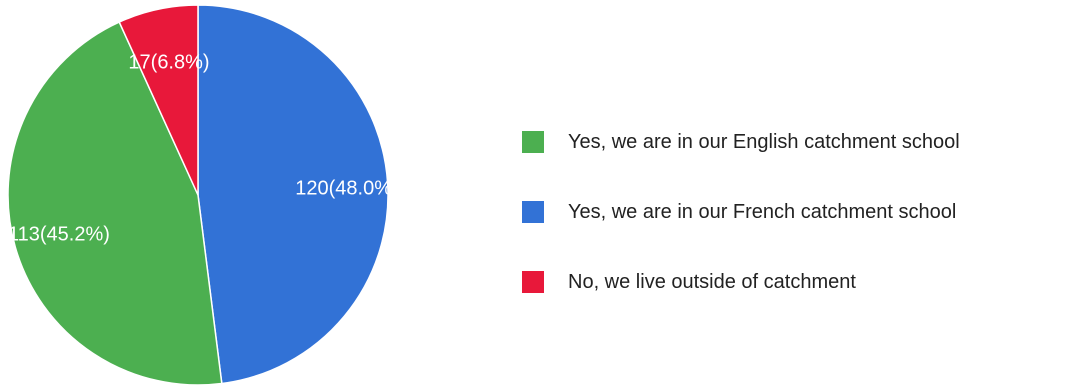 This screenshot has width=1065, height=385. What do you see at coordinates (158, 100) in the screenshot?
I see `pie-slice-outside` at bounding box center [158, 100].